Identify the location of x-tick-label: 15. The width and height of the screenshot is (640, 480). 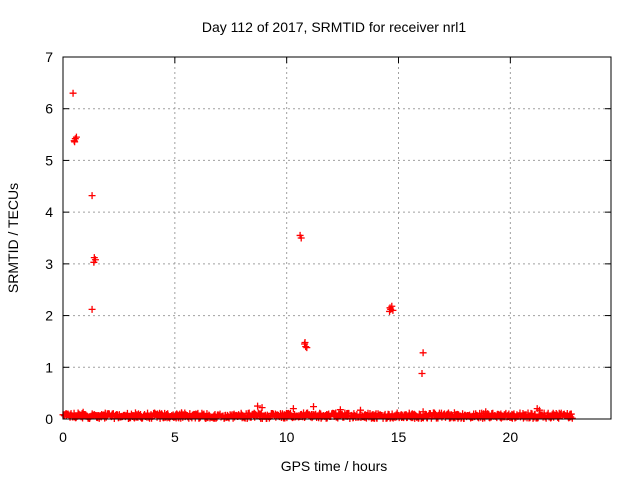
(399, 437).